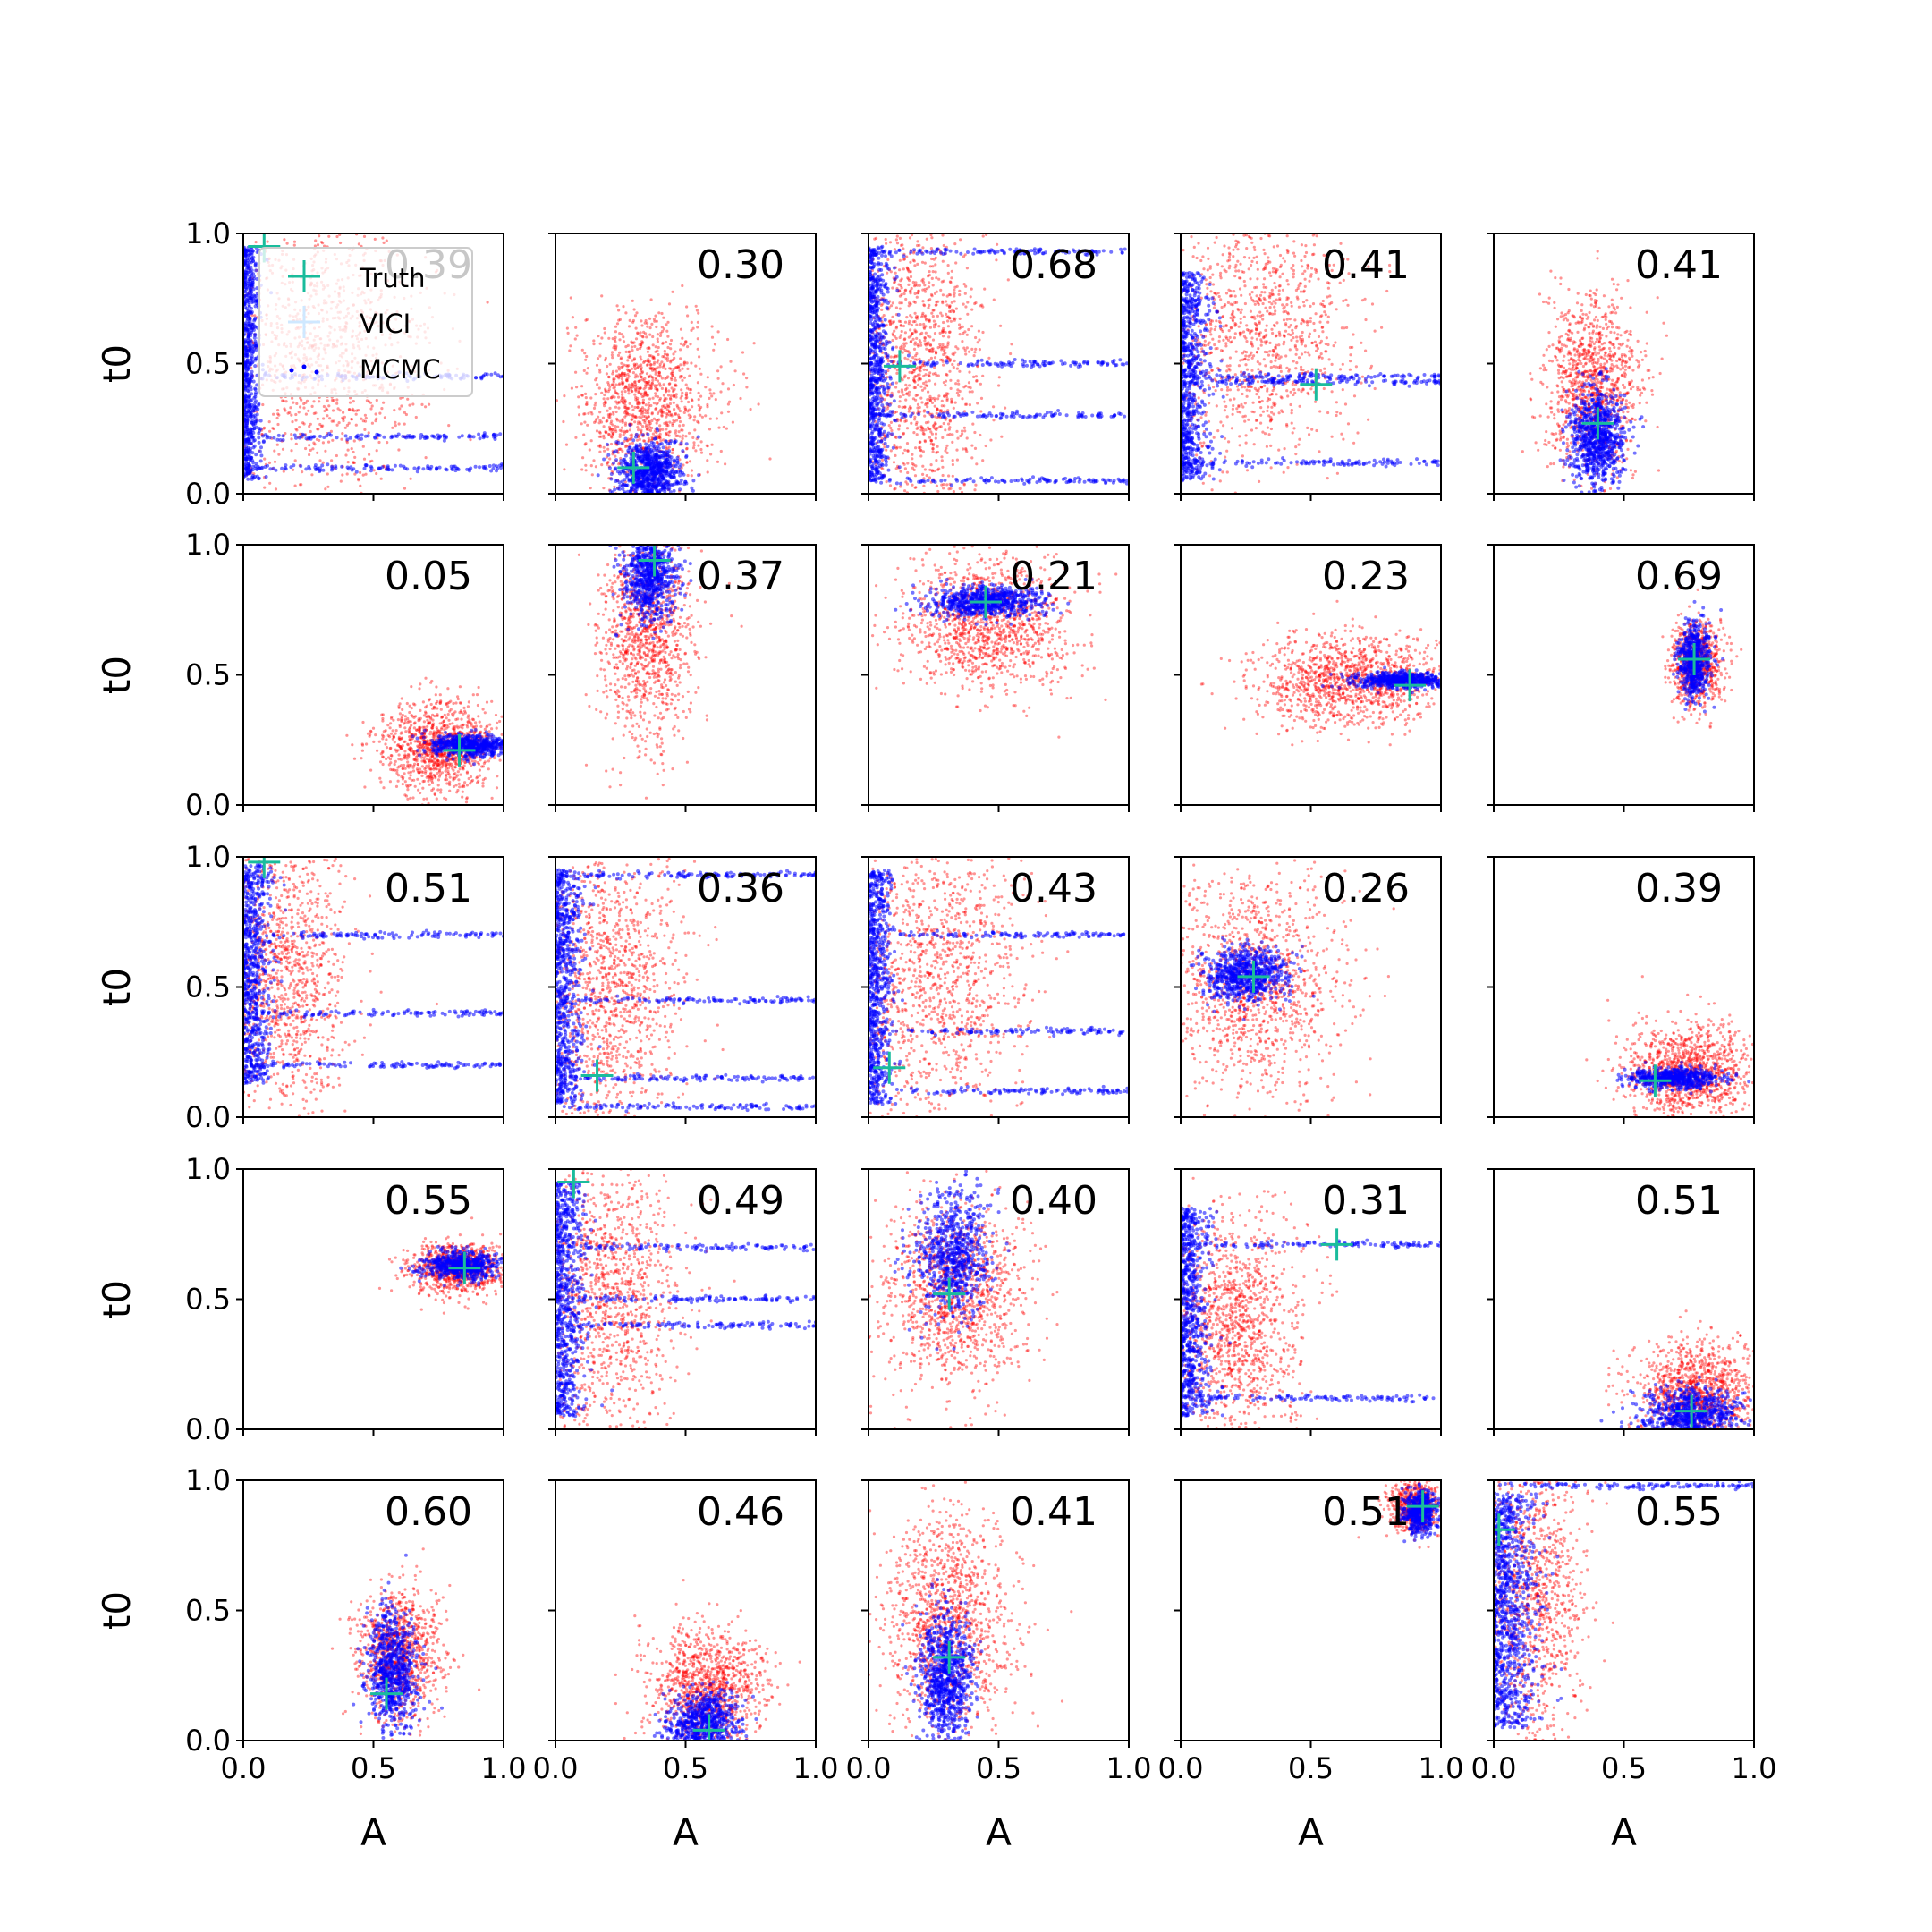  What do you see at coordinates (310, 1658) in the screenshot?
I see `panel: 0.0 0.5 1.0 0.0 0.5 1.0 0.60 At0` at bounding box center [310, 1658].